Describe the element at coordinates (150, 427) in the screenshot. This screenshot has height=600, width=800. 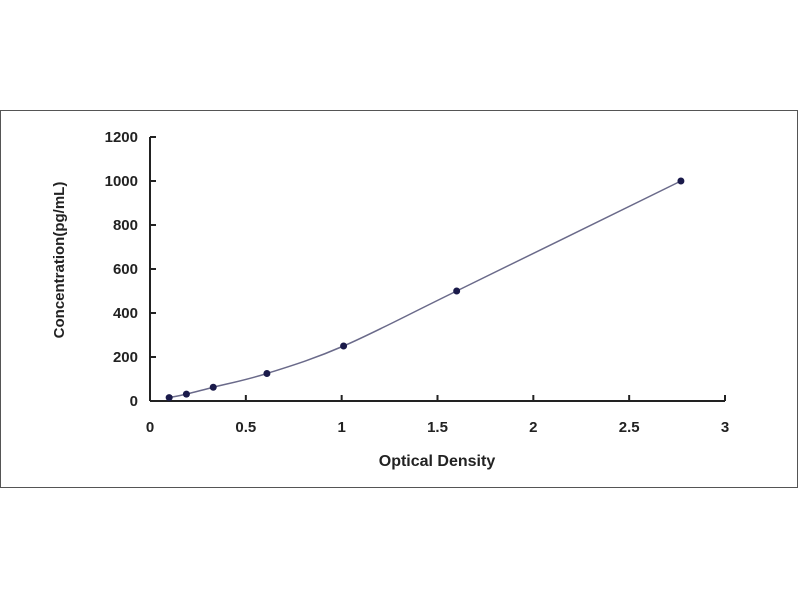
I see `x-tick-label: 0` at that location.